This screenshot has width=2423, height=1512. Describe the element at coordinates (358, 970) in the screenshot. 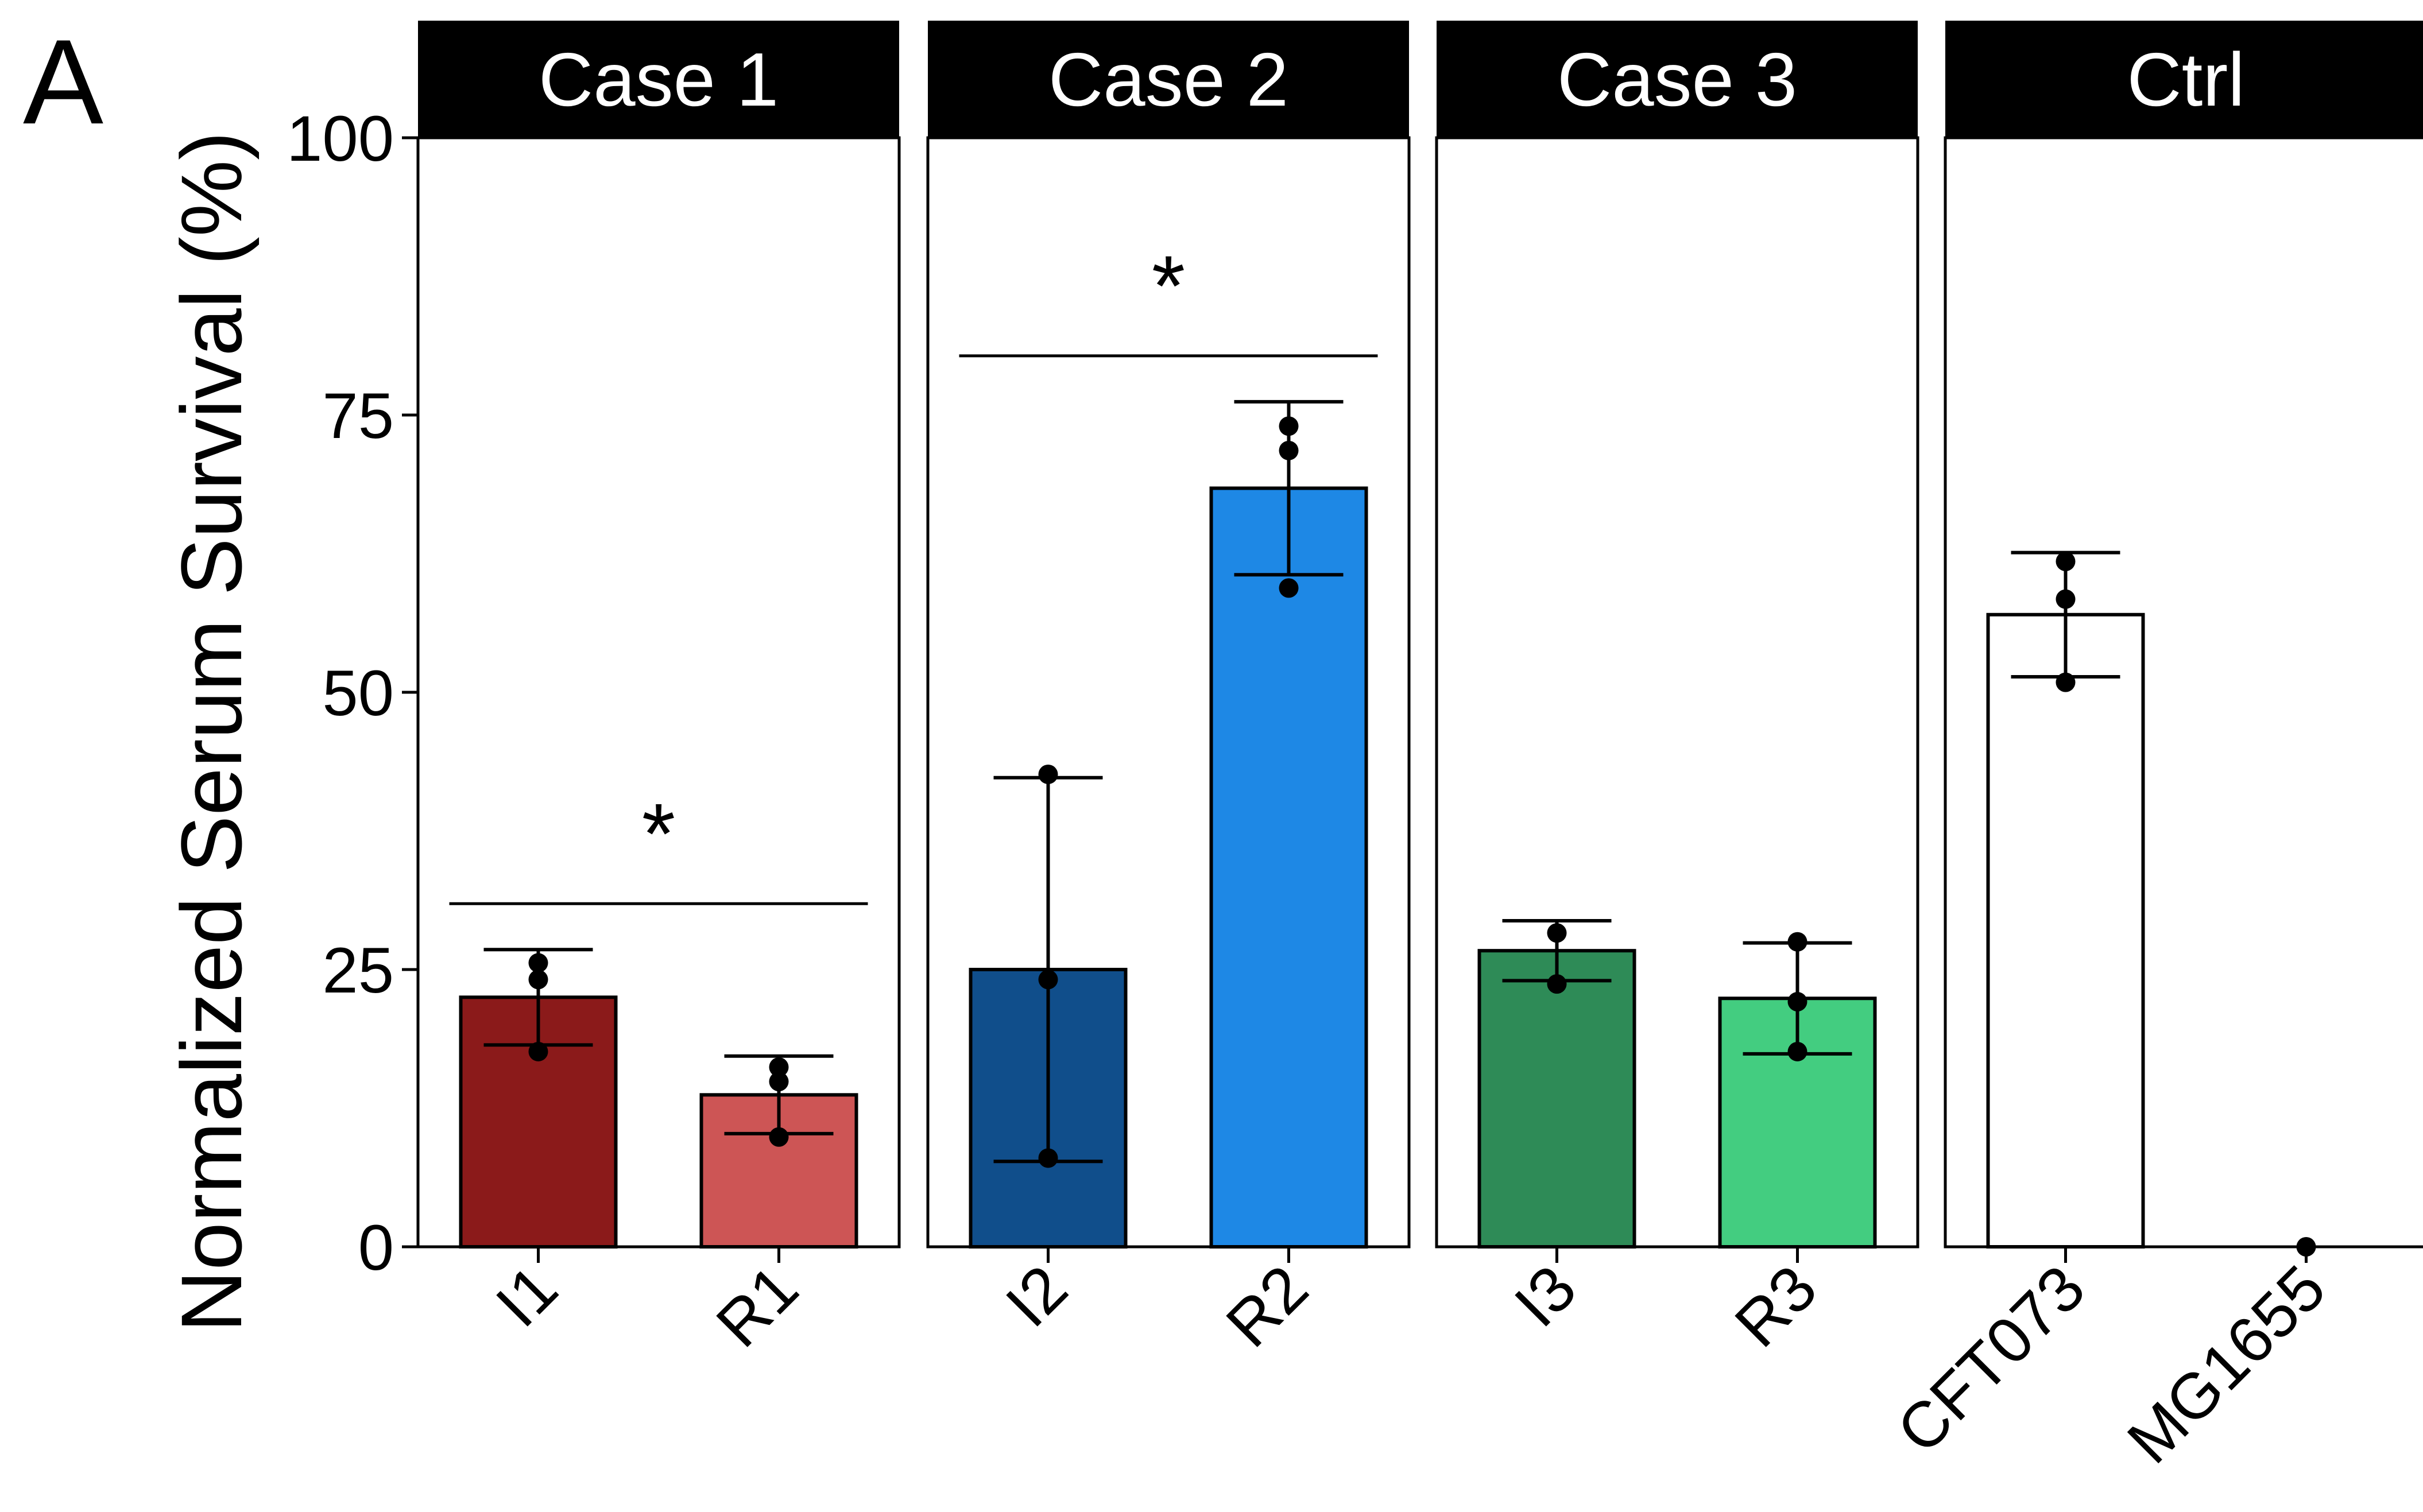

I see `y-tick-label: 25` at that location.